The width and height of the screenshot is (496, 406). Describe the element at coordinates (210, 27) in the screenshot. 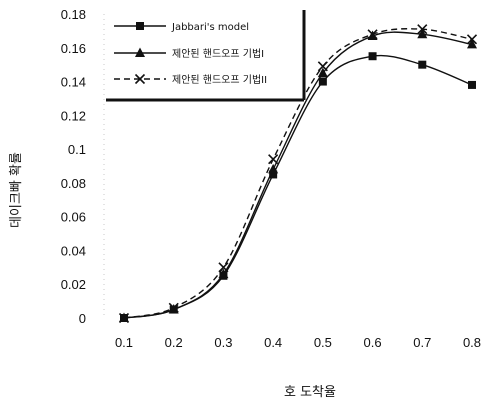

I see `legend-label: Jabbari's model` at that location.